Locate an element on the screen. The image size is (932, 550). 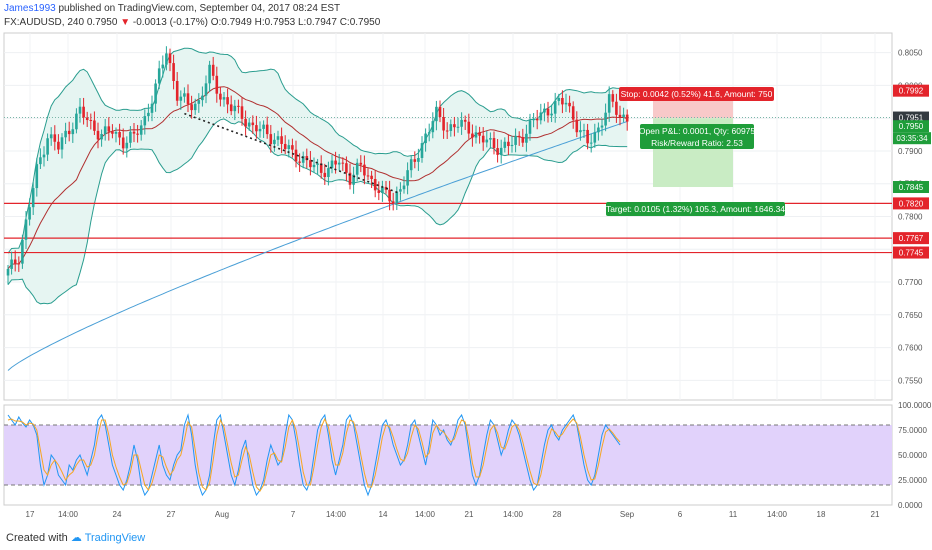
price-badge-label: 0.7845 is located at coordinates (911, 187).